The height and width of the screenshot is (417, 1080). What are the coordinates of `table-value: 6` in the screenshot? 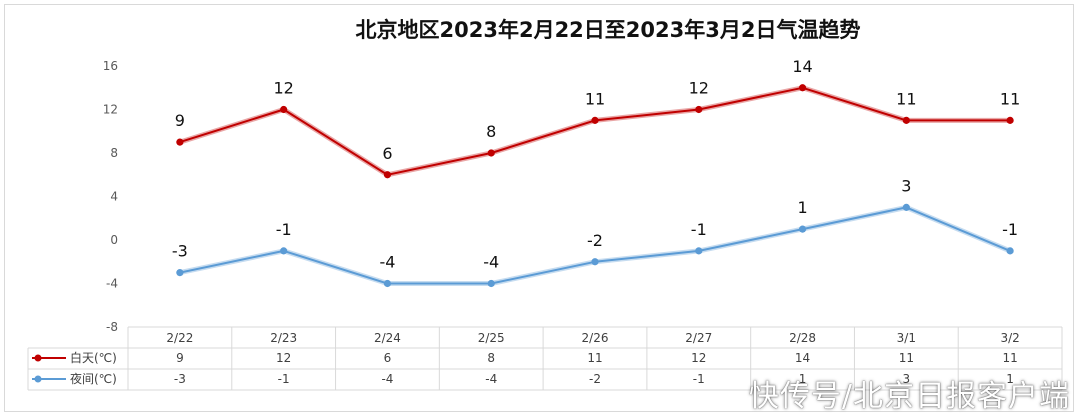 It's located at (388, 358).